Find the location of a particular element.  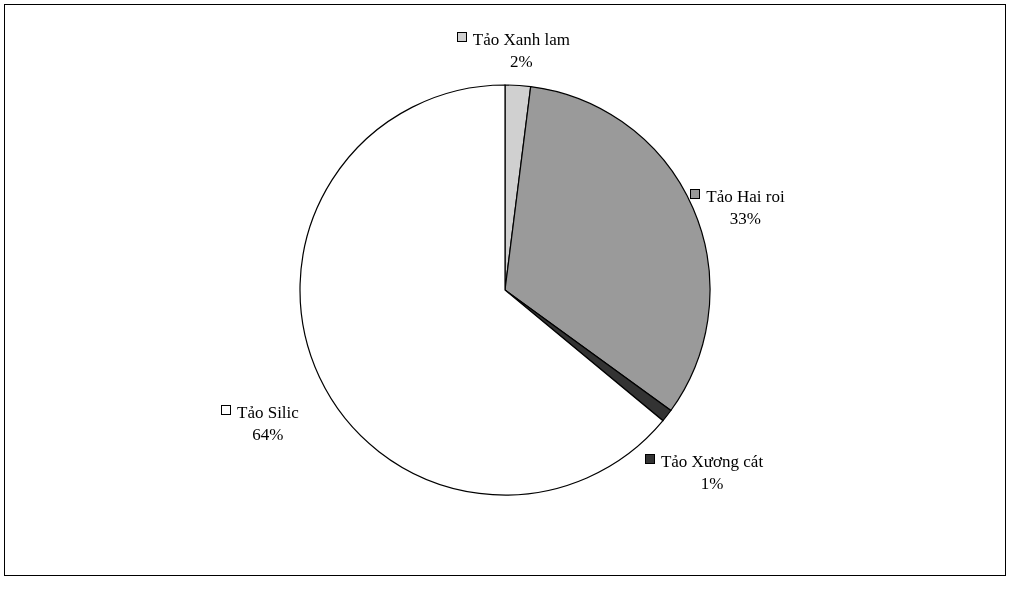

data-label: 64% is located at coordinates (268, 434).